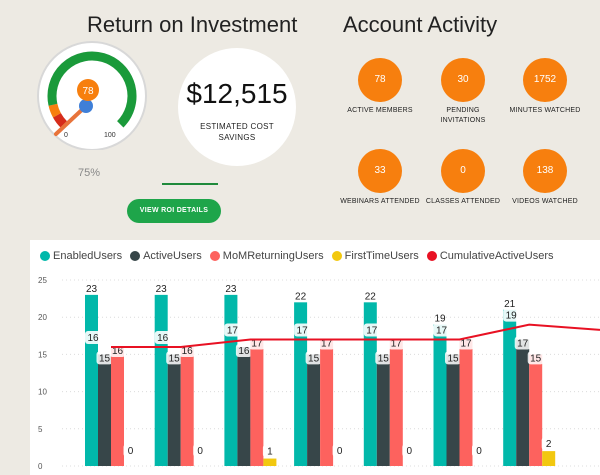 Image resolution: width=600 pixels, height=475 pixels. I want to click on y-tick-label: 10, so click(42, 392).